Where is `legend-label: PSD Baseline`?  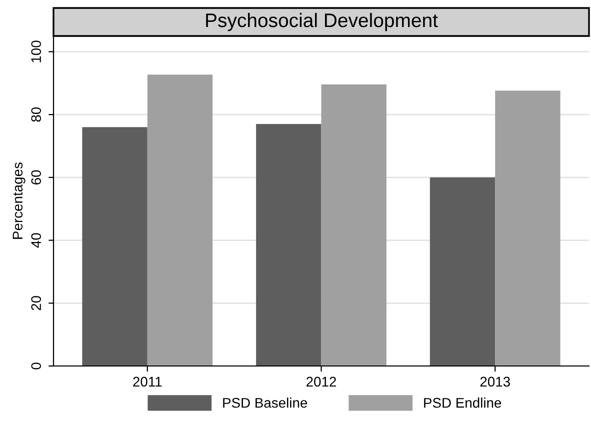
legend-label: PSD Baseline is located at coordinates (265, 403).